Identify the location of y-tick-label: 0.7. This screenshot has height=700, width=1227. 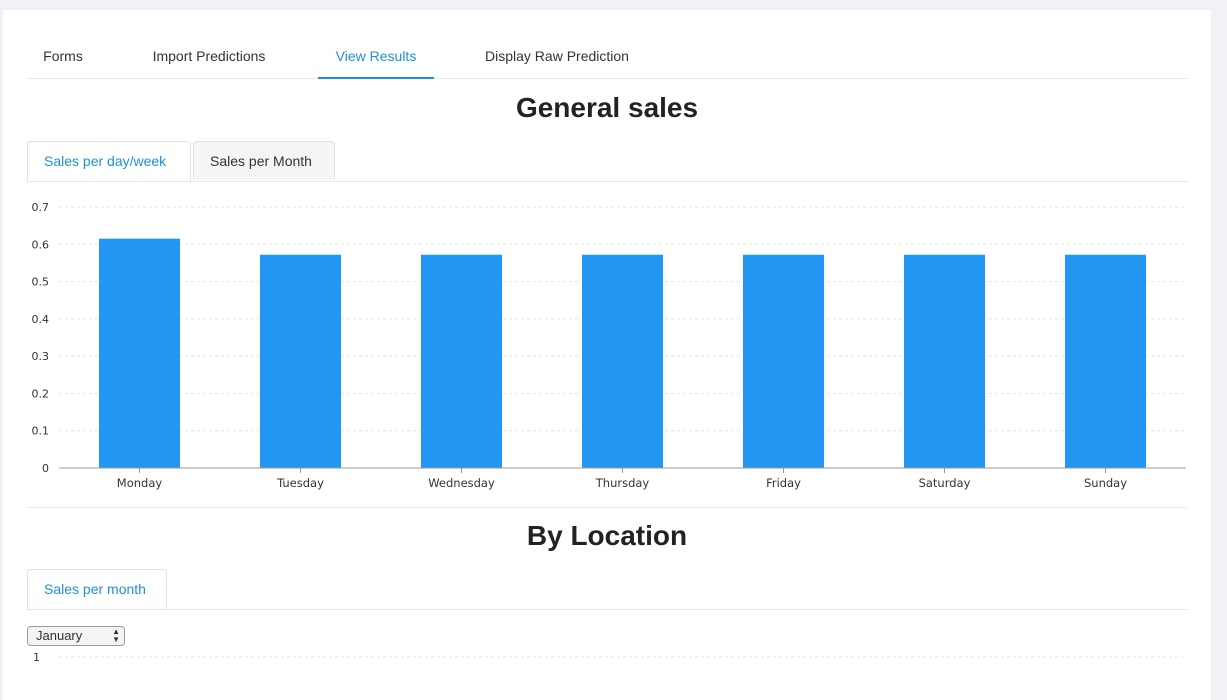
(41, 207).